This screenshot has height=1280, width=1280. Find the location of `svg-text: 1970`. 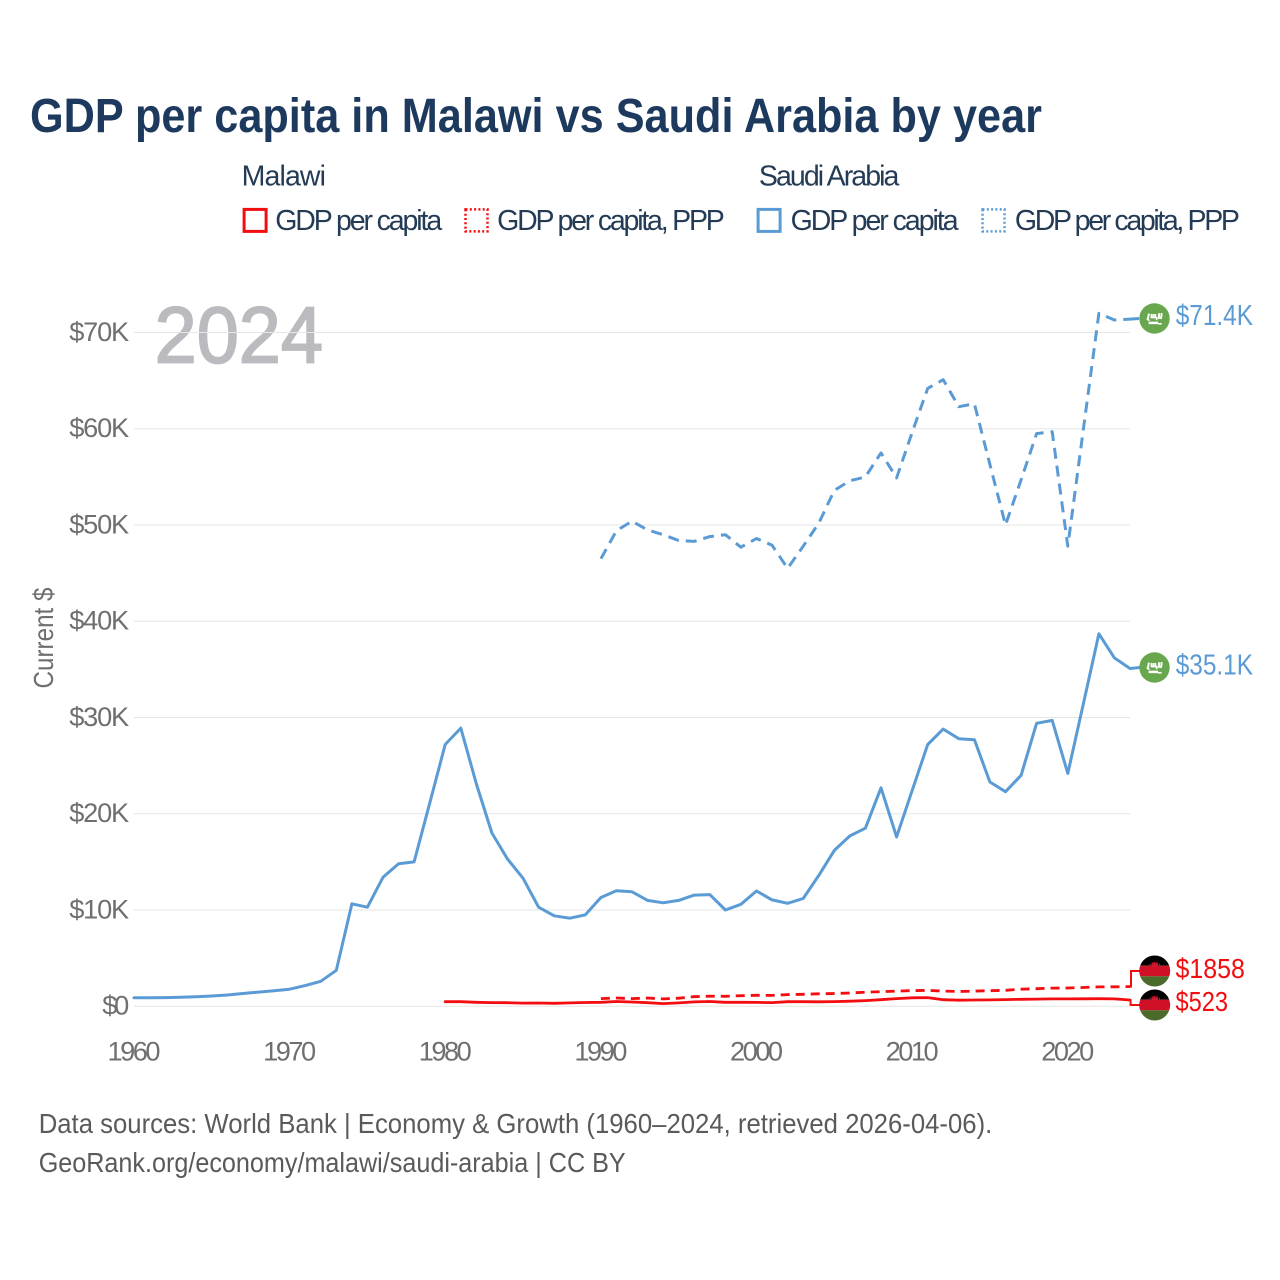

svg-text: 1970 is located at coordinates (289, 1051).